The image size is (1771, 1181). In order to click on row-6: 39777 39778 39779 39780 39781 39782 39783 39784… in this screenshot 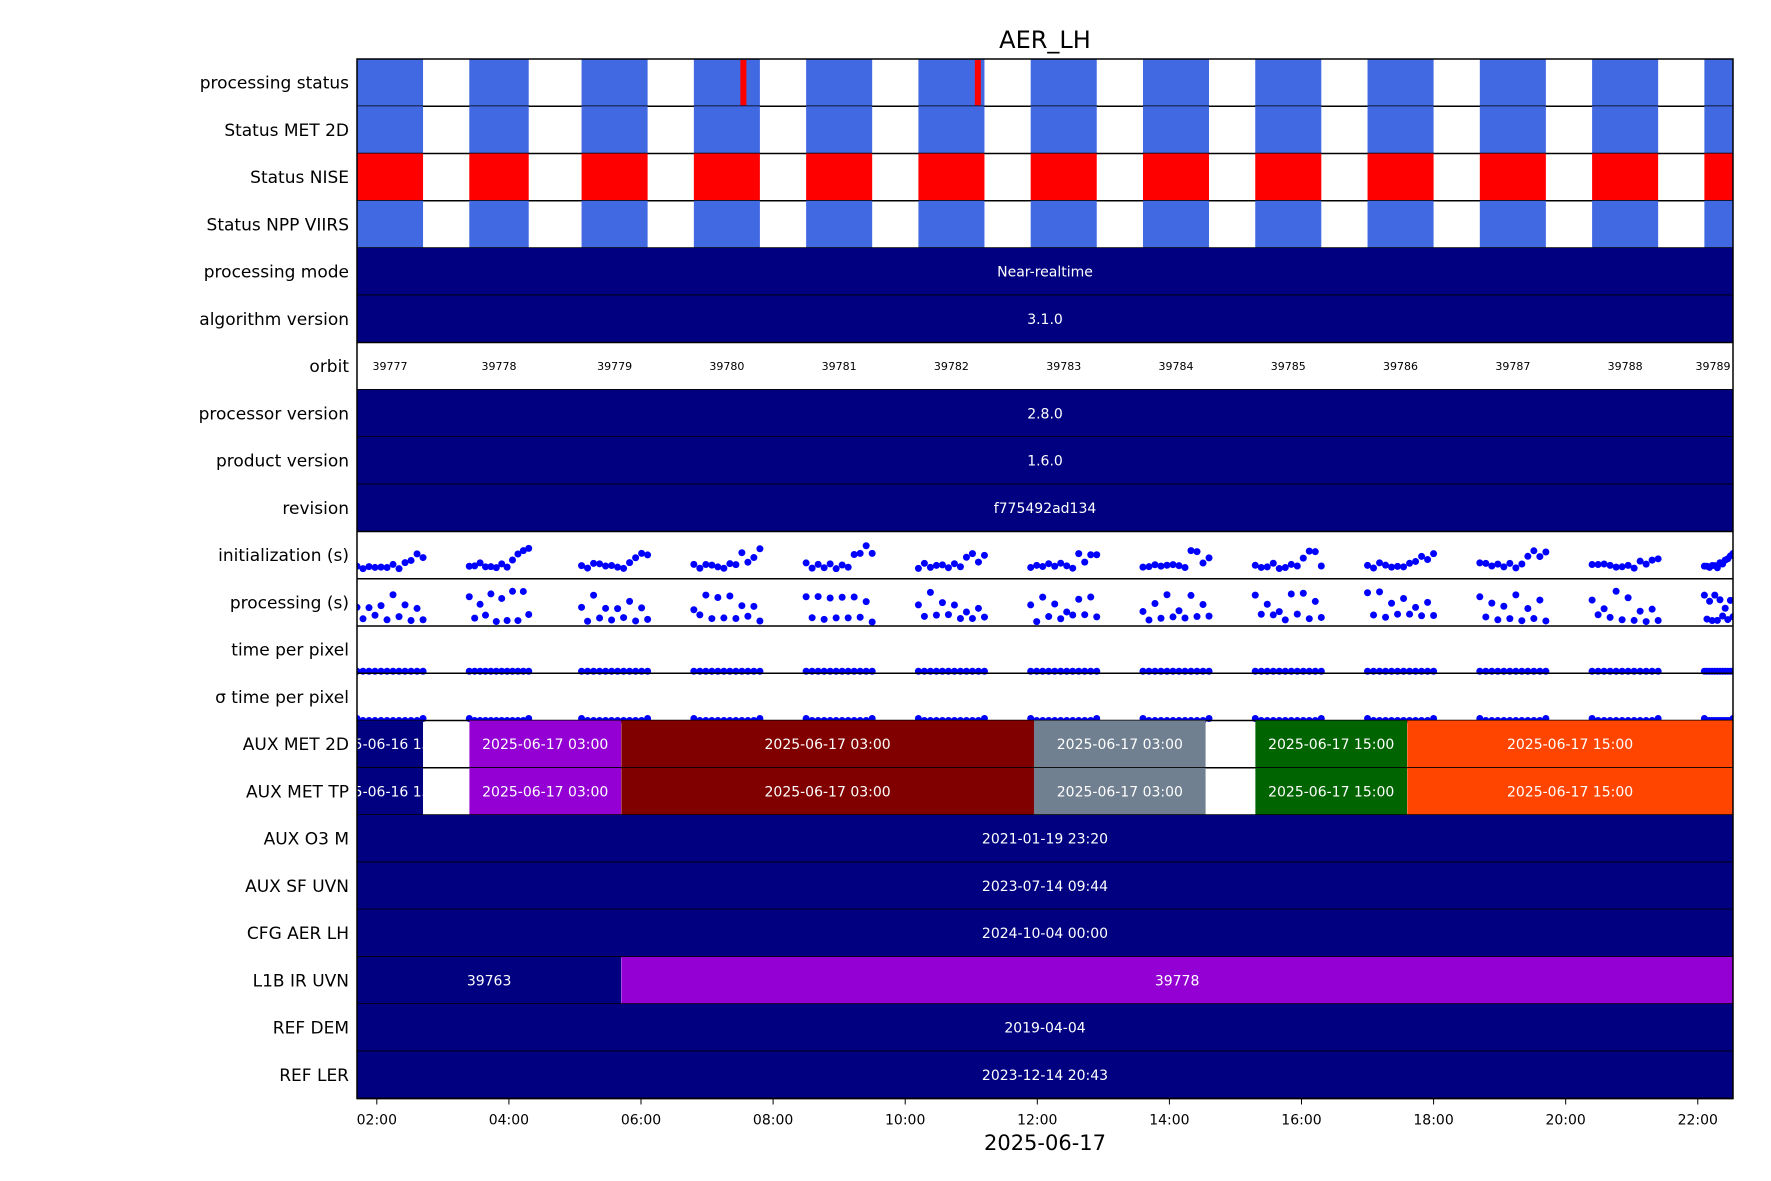, I will do `click(1045, 375)`.